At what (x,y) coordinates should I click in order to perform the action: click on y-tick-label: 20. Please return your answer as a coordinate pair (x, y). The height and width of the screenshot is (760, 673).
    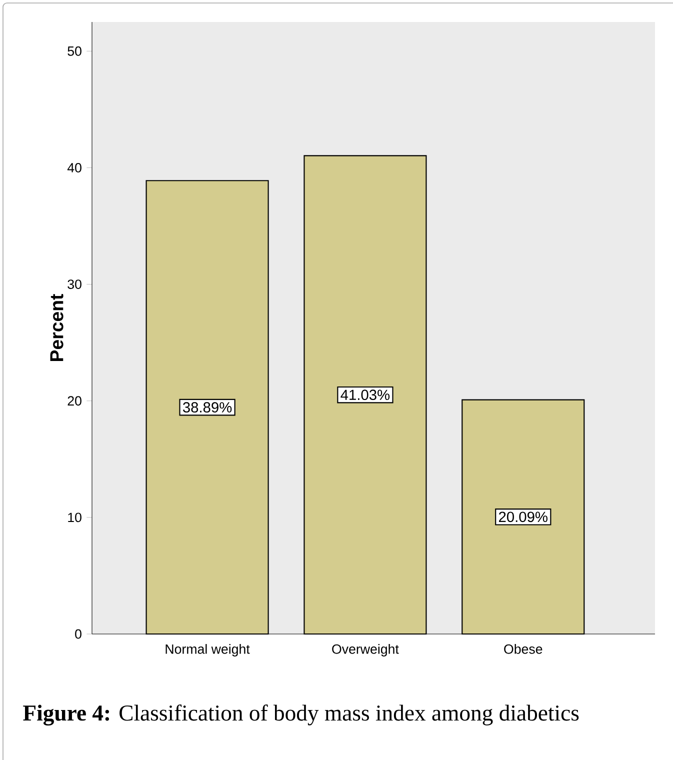
    Looking at the image, I should click on (75, 401).